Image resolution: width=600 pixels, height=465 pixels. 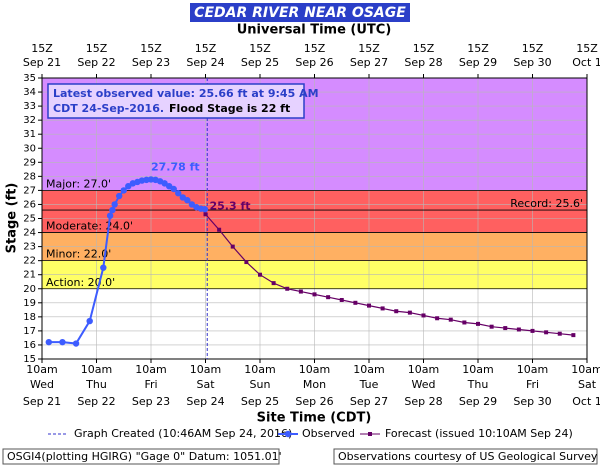 What do you see at coordinates (586, 401) in the screenshot?
I see `x-tick-date: Oct 1` at bounding box center [586, 401].